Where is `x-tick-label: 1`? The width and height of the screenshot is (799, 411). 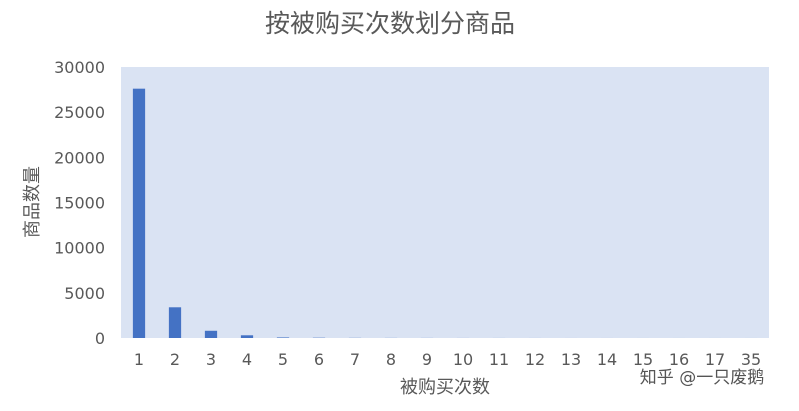 x-tick-label: 1 is located at coordinates (139, 359).